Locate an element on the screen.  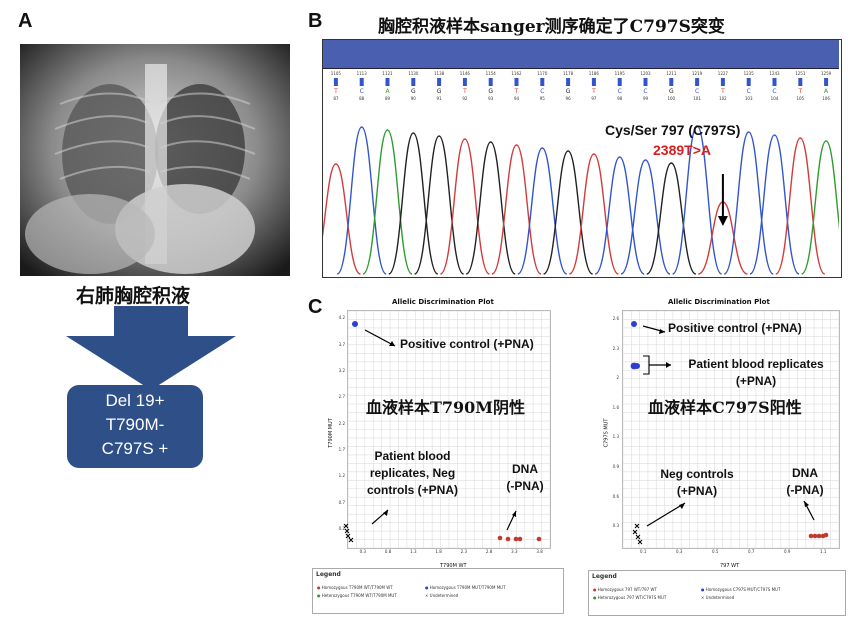
plot2-frame is located at coordinates (731, 429).